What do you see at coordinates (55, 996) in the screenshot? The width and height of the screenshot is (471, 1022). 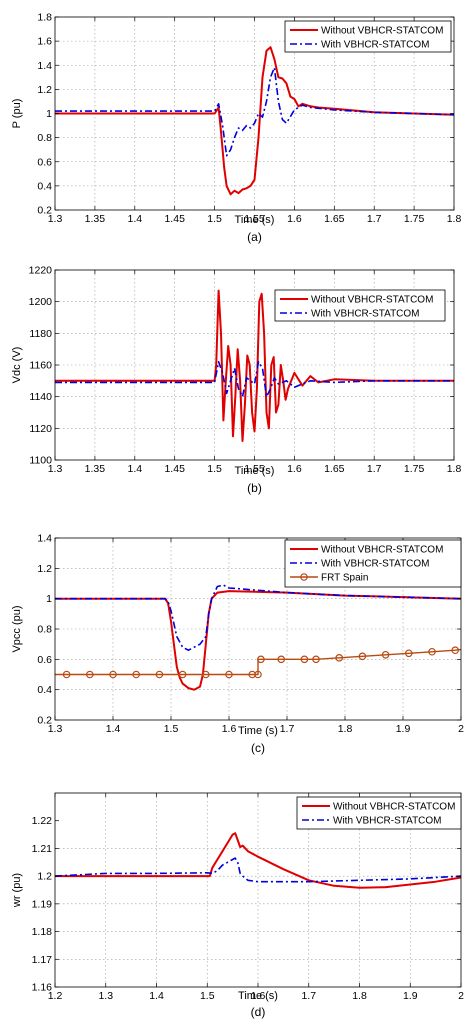 I see `x-tick-label: 1.2` at bounding box center [55, 996].